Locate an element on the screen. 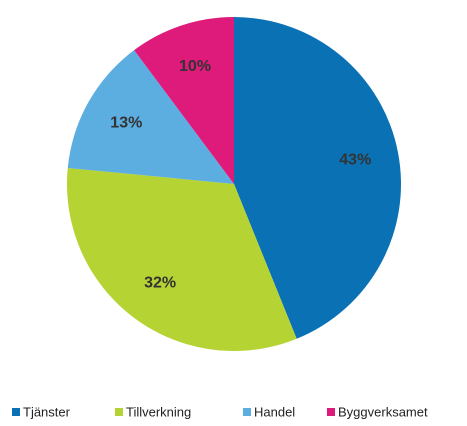 This screenshot has width=467, height=426. value-label: 13% is located at coordinates (126, 123).